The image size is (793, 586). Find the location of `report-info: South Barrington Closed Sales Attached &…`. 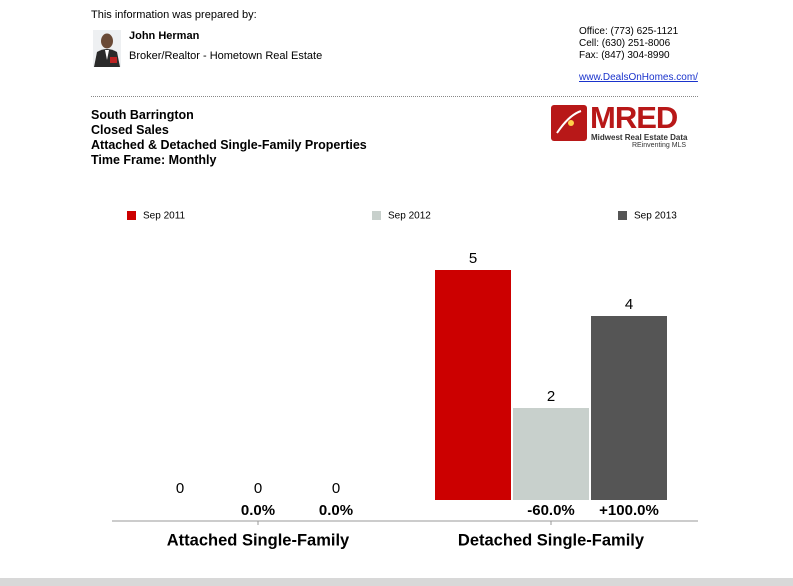

report-info: South Barrington Closed Sales Attached &… is located at coordinates (229, 138).